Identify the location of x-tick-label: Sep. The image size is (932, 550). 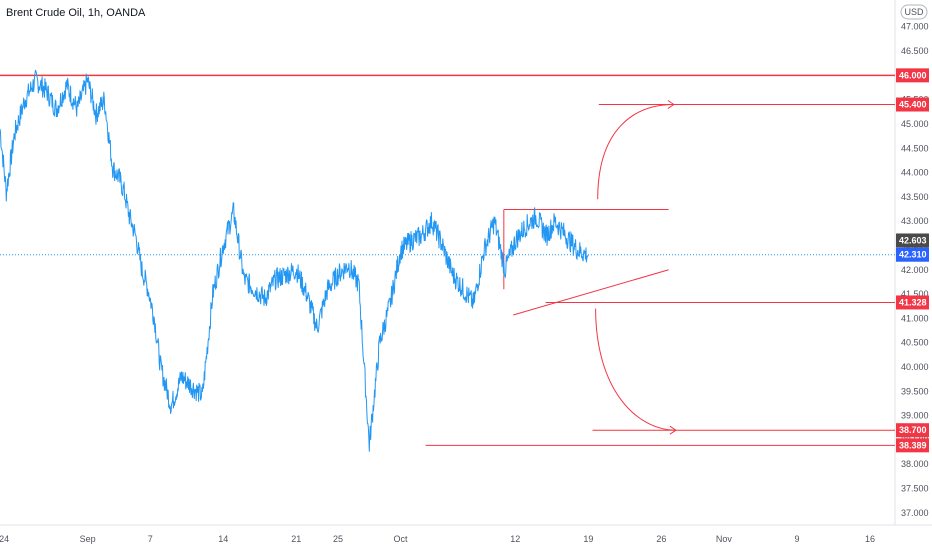
(88, 539).